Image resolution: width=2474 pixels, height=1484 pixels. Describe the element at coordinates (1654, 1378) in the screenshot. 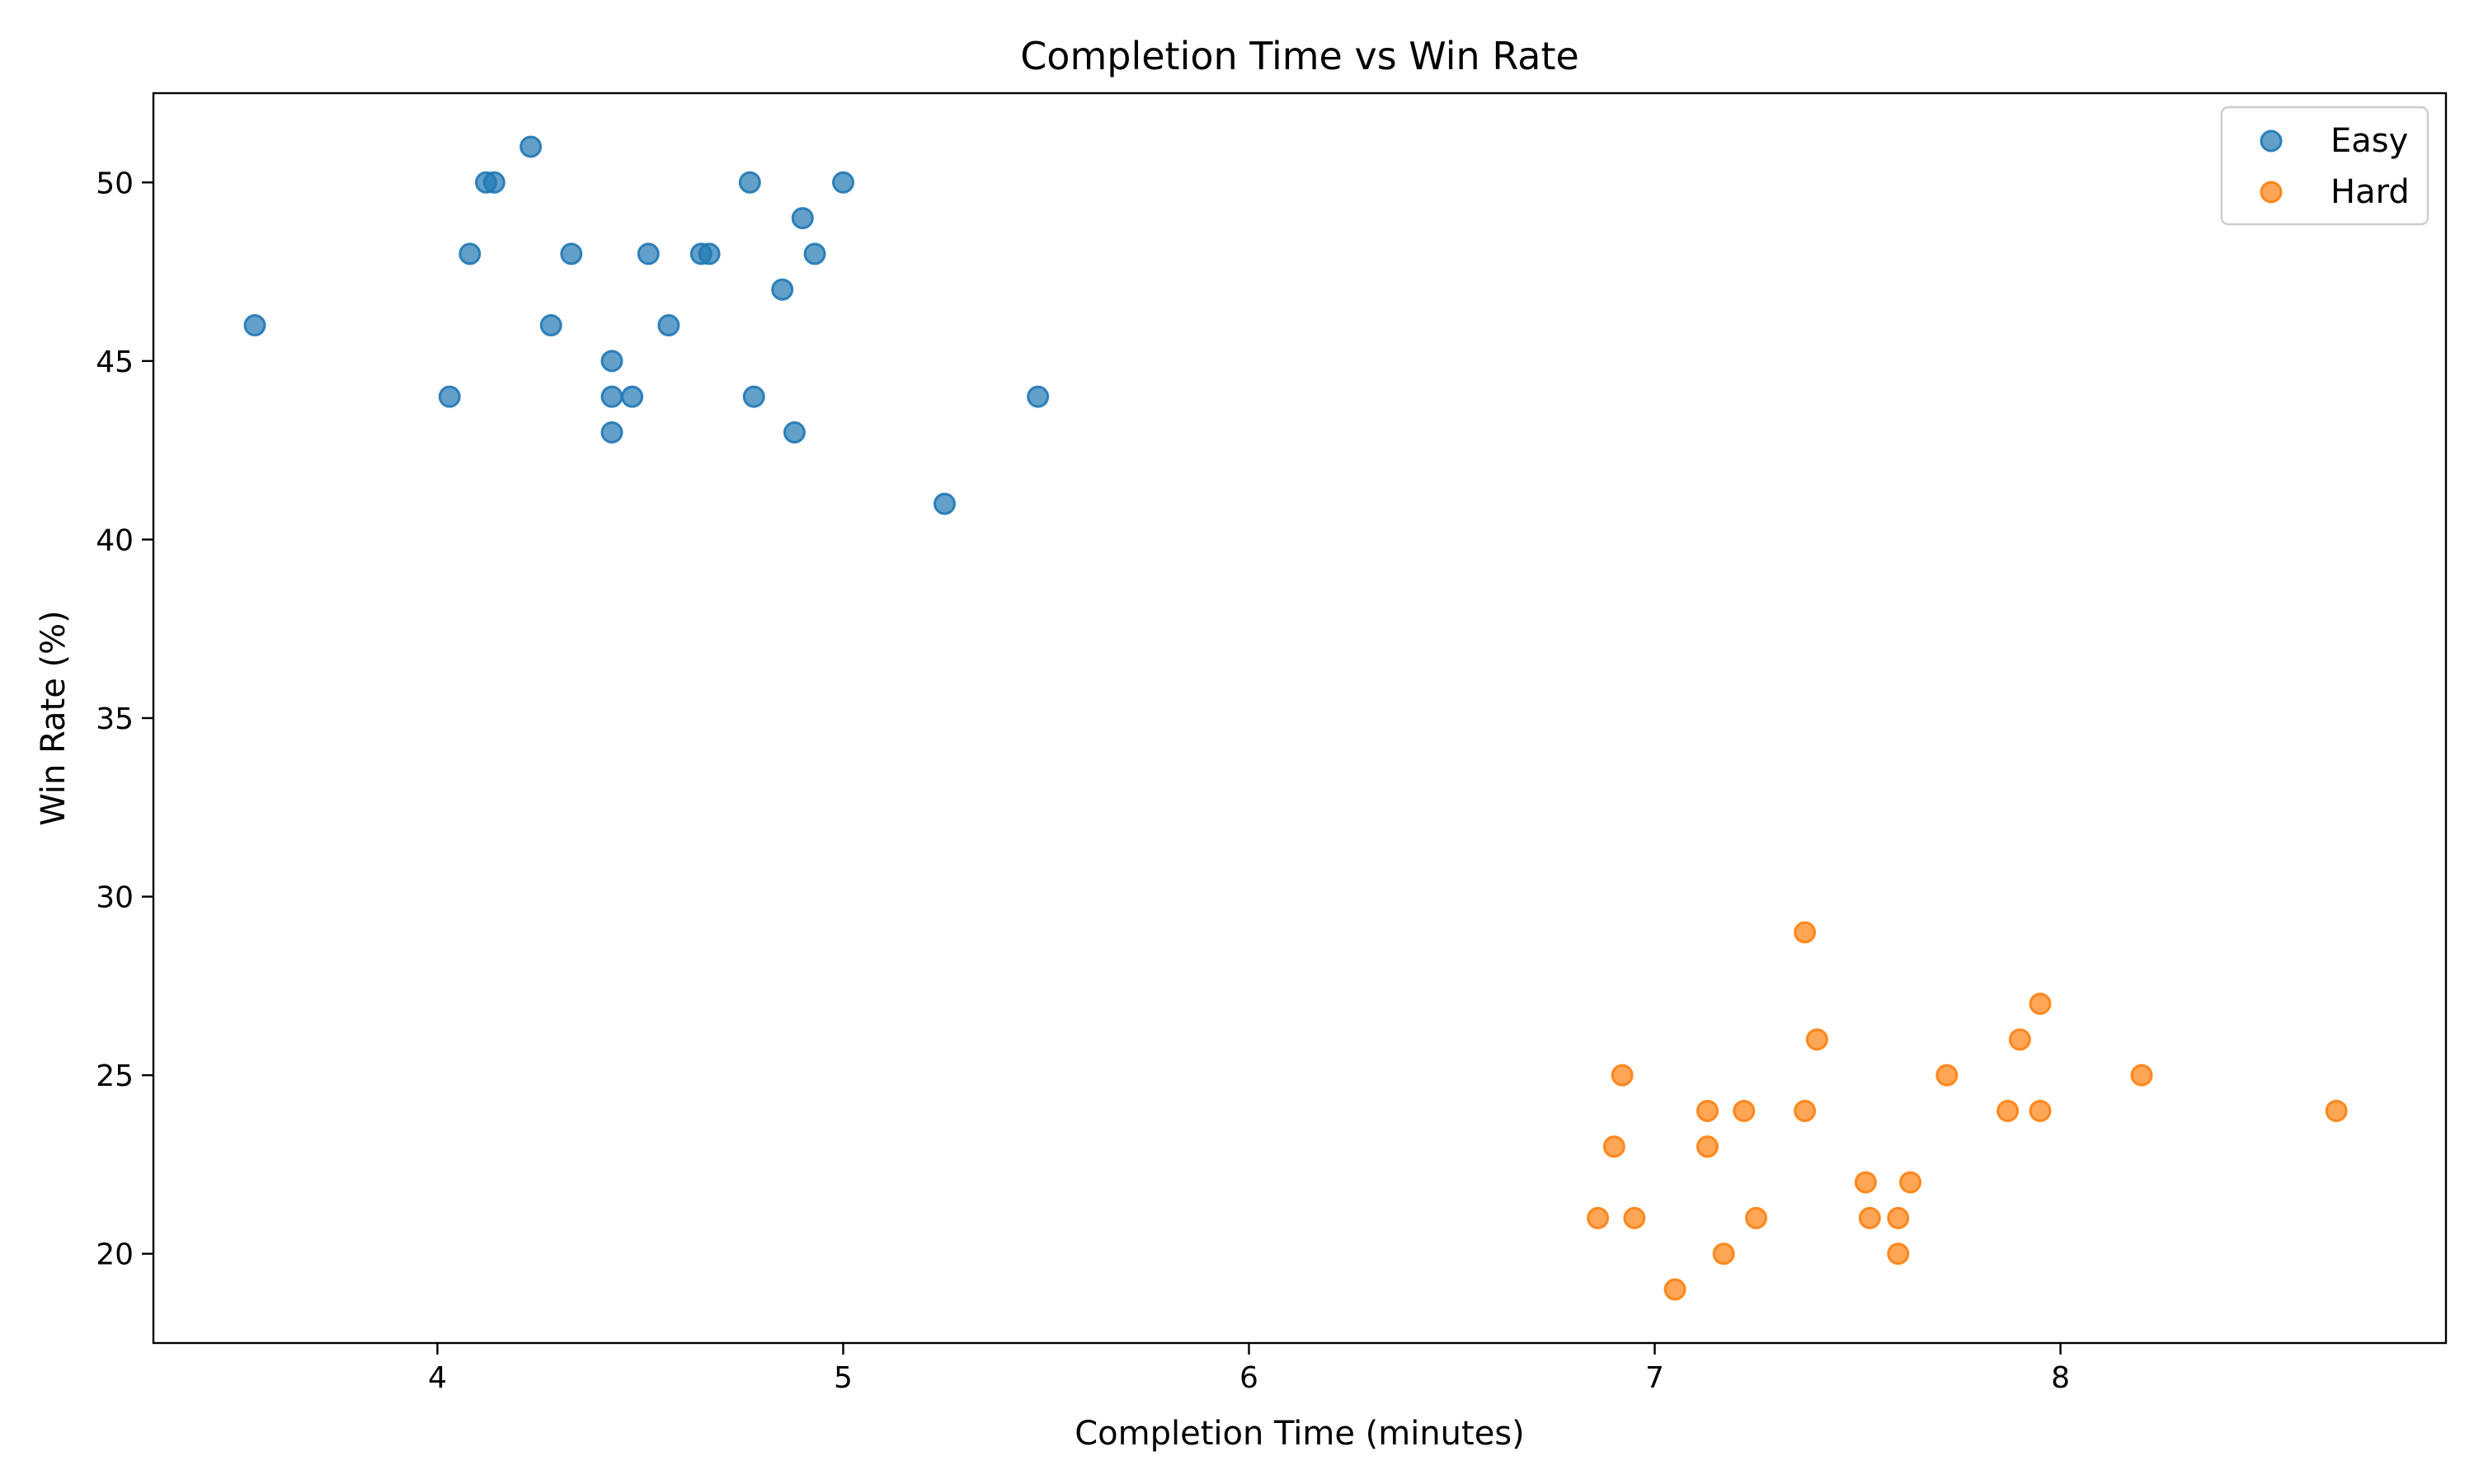

I see `x-tick-label-7: 7` at that location.